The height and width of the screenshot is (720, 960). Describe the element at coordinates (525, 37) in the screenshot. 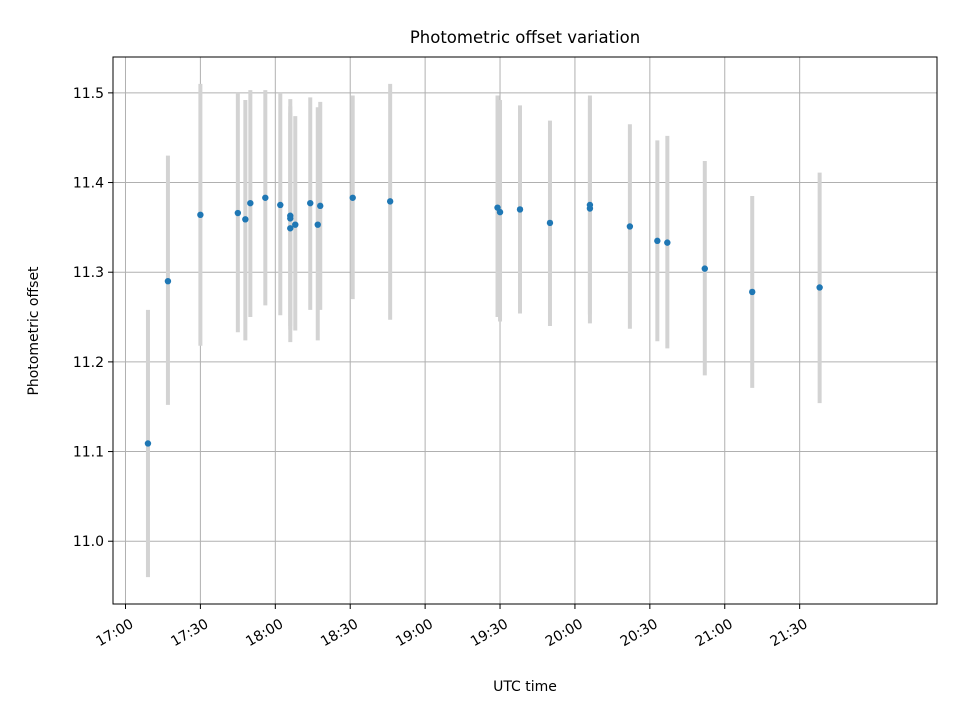

I see `chart-title: Photometric offset variation` at that location.